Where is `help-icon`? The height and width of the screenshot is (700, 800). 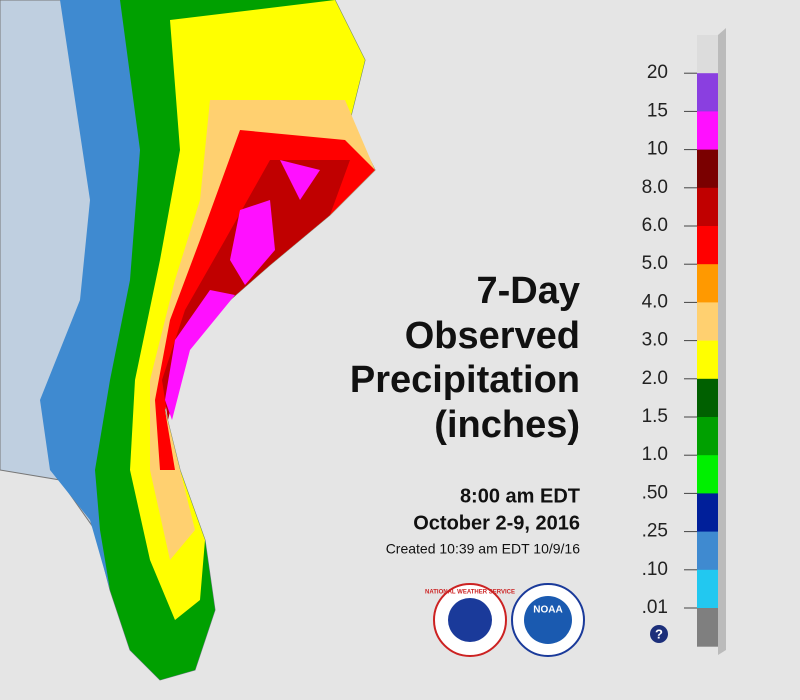
help-icon is located at coordinates (659, 634).